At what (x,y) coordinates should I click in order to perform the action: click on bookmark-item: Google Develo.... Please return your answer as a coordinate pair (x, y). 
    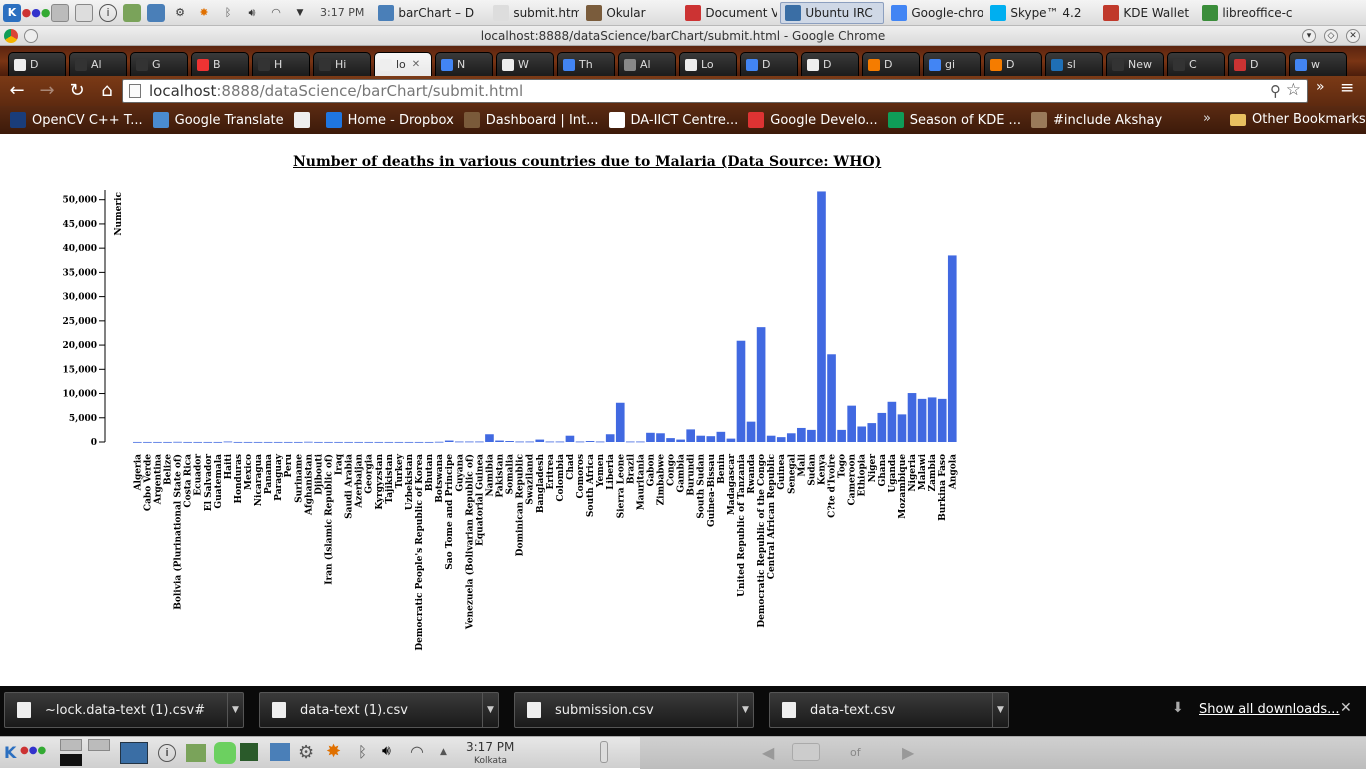
    Looking at the image, I should click on (813, 120).